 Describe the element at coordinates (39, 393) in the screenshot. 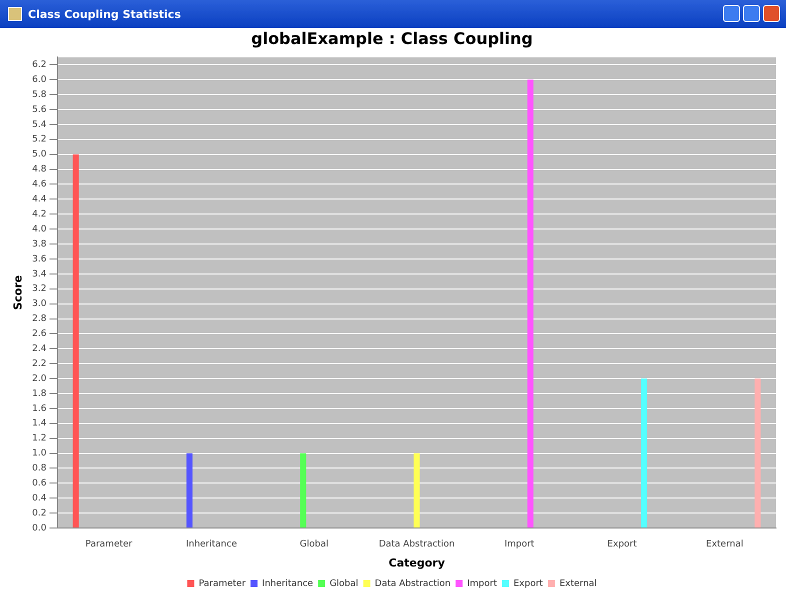

I see `y-tick-label: 1.8` at that location.